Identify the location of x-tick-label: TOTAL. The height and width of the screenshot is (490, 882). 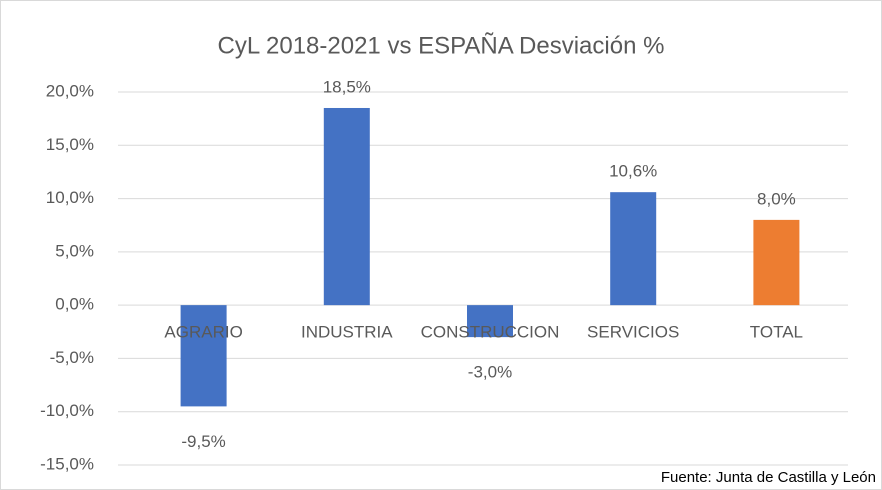
(776, 332).